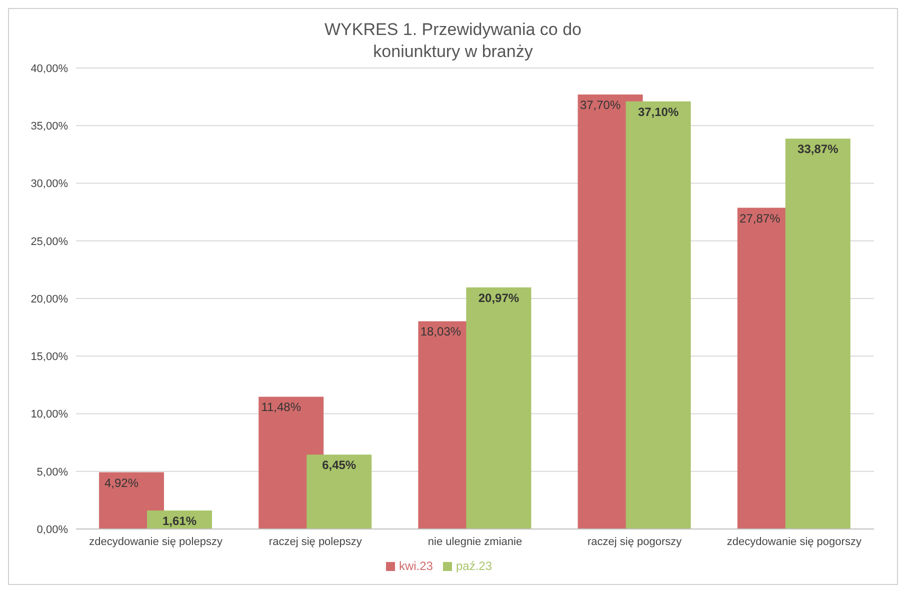  What do you see at coordinates (52, 530) in the screenshot?
I see `y-tick-label: 0,00%` at bounding box center [52, 530].